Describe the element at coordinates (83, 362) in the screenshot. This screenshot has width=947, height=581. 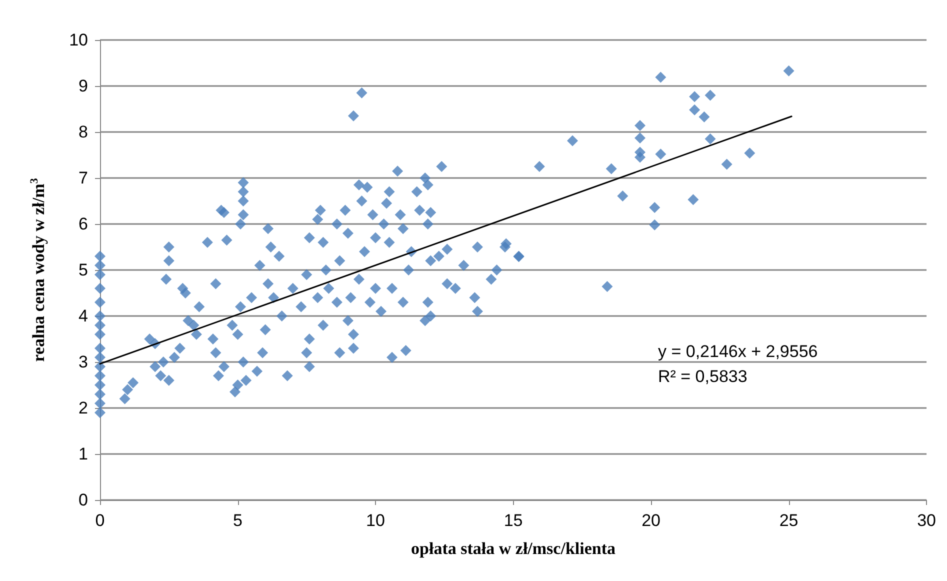
I see `y-tick-label: 3` at that location.